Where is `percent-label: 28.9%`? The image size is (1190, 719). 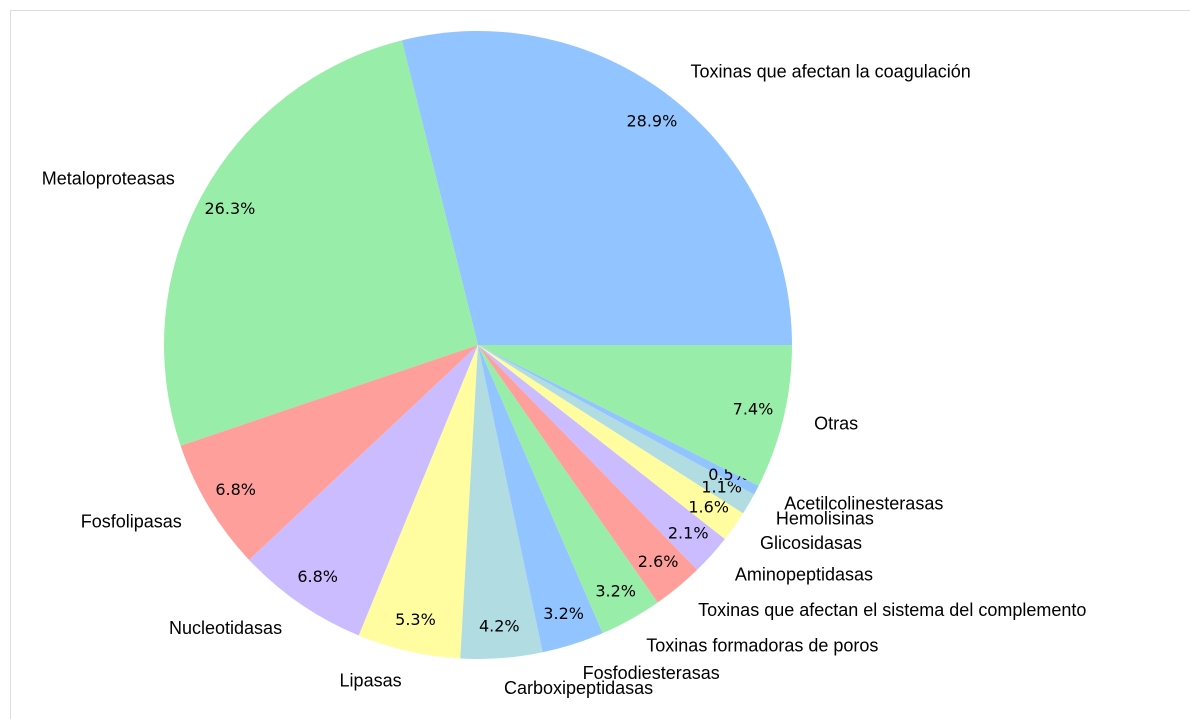
percent-label: 28.9% is located at coordinates (651, 121).